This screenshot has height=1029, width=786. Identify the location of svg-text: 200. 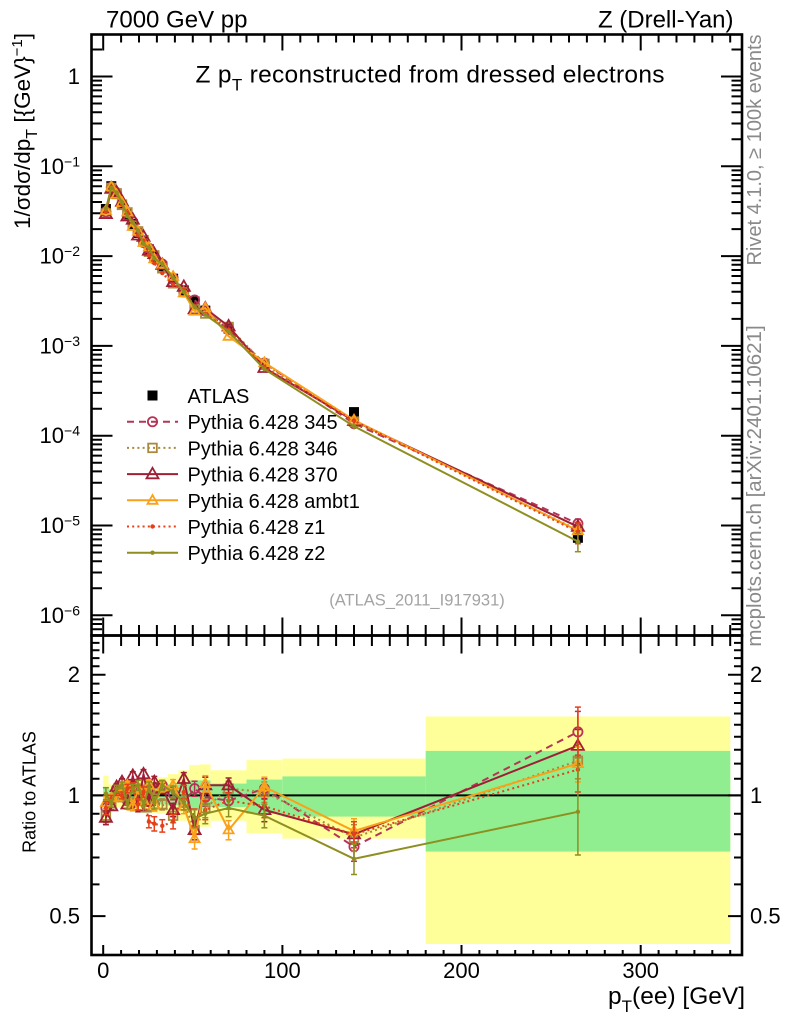
(461, 970).